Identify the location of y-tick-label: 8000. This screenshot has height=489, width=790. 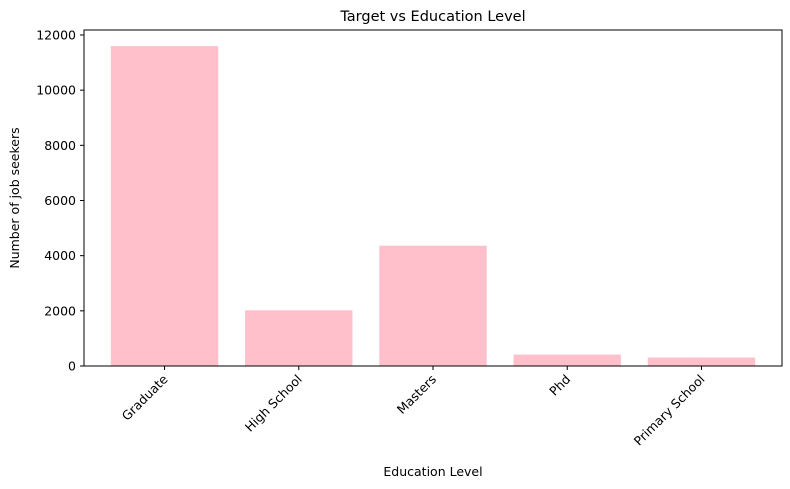
(60, 145).